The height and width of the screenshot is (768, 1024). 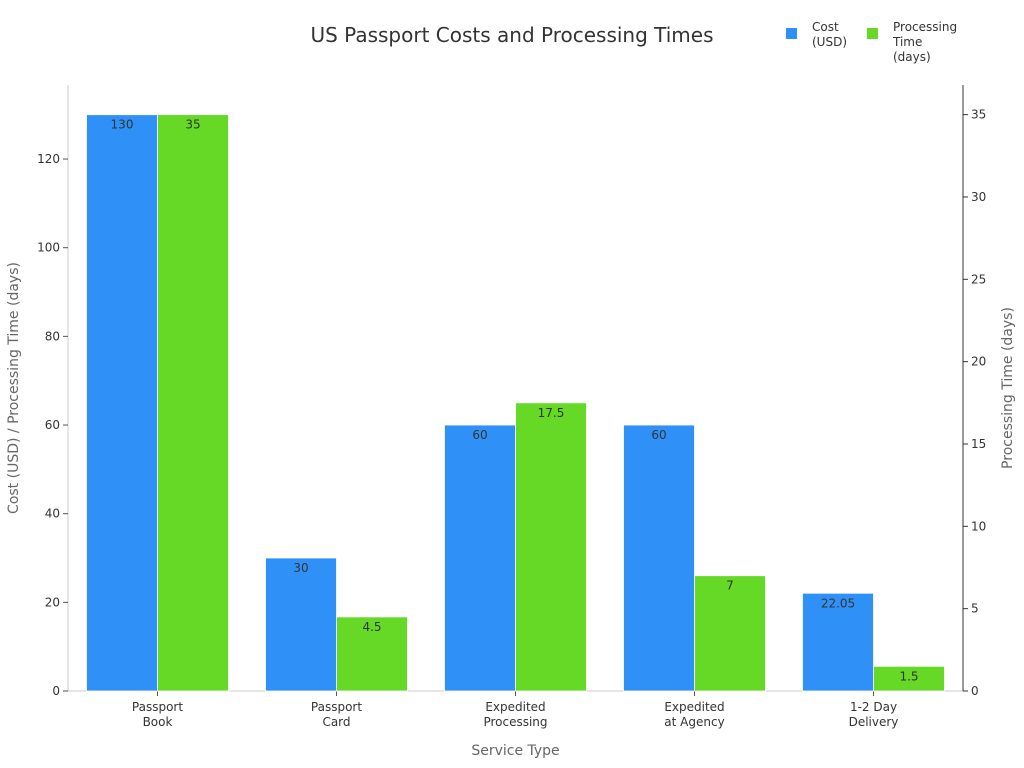 What do you see at coordinates (122, 125) in the screenshot?
I see `data-label: 130` at bounding box center [122, 125].